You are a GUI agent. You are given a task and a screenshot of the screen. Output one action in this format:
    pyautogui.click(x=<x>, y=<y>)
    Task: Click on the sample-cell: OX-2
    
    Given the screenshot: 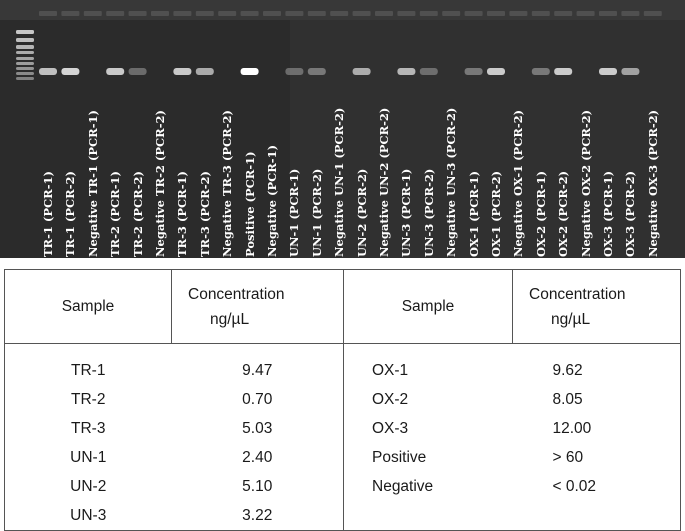 What is the action you would take?
    pyautogui.click(x=390, y=399)
    